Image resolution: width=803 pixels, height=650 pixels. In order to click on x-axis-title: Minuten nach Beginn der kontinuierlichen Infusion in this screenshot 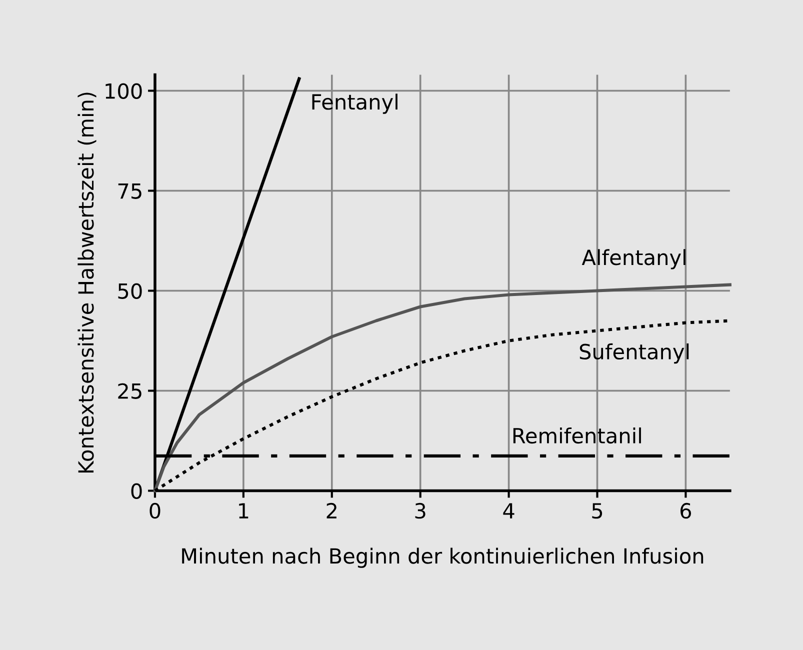, I will do `click(443, 558)`.